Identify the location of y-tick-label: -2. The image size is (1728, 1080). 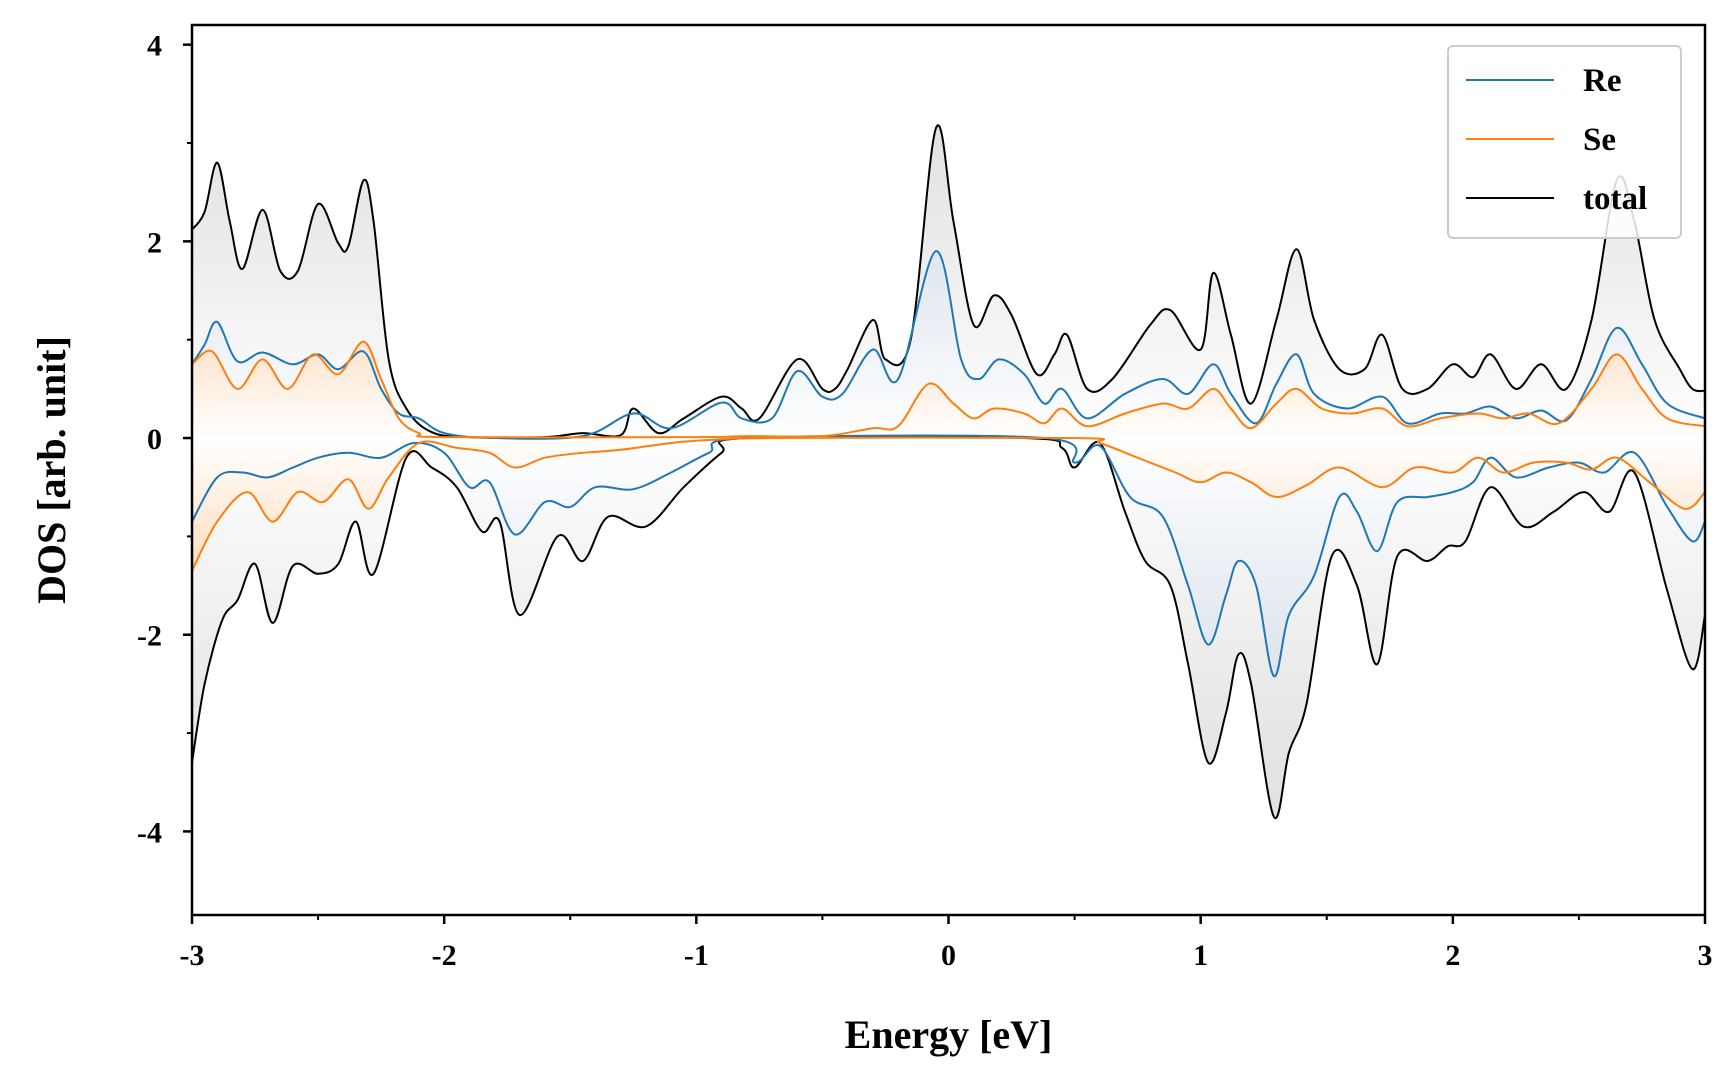
(149, 636).